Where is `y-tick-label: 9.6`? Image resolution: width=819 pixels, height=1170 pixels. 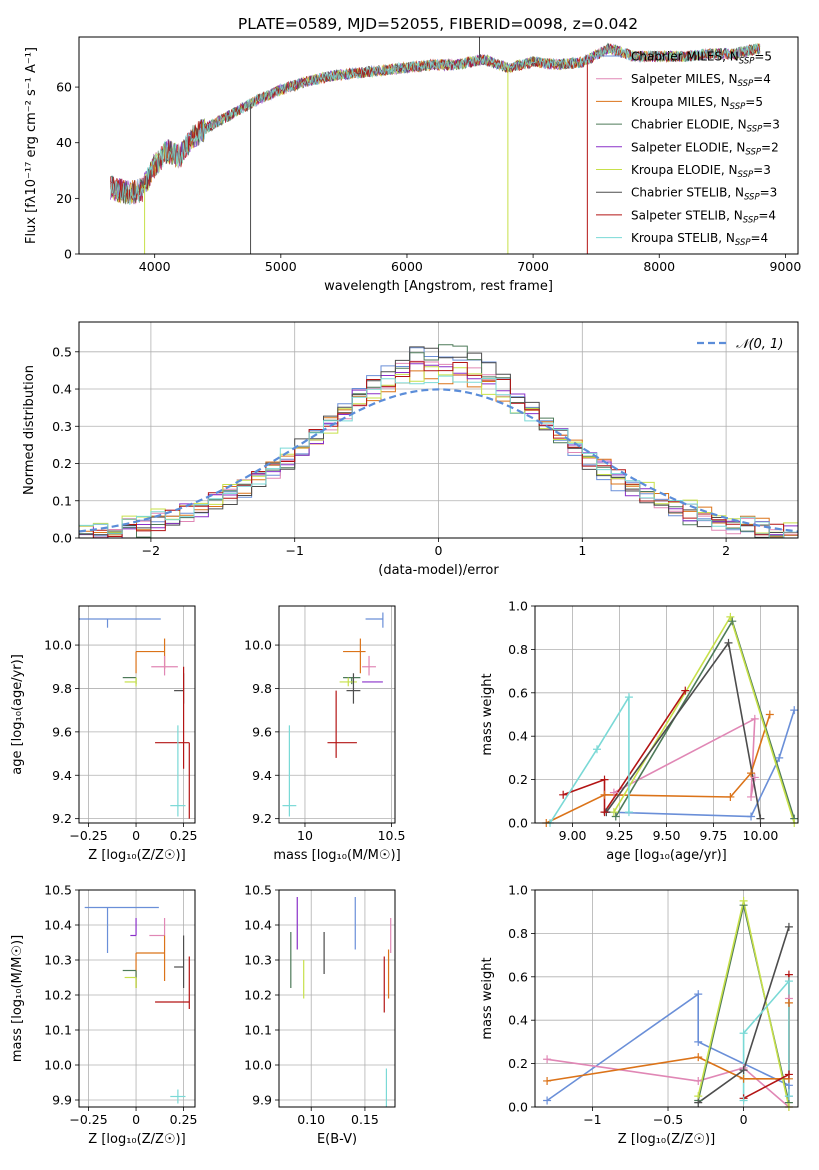 y-tick-label: 9.6 is located at coordinates (262, 731).